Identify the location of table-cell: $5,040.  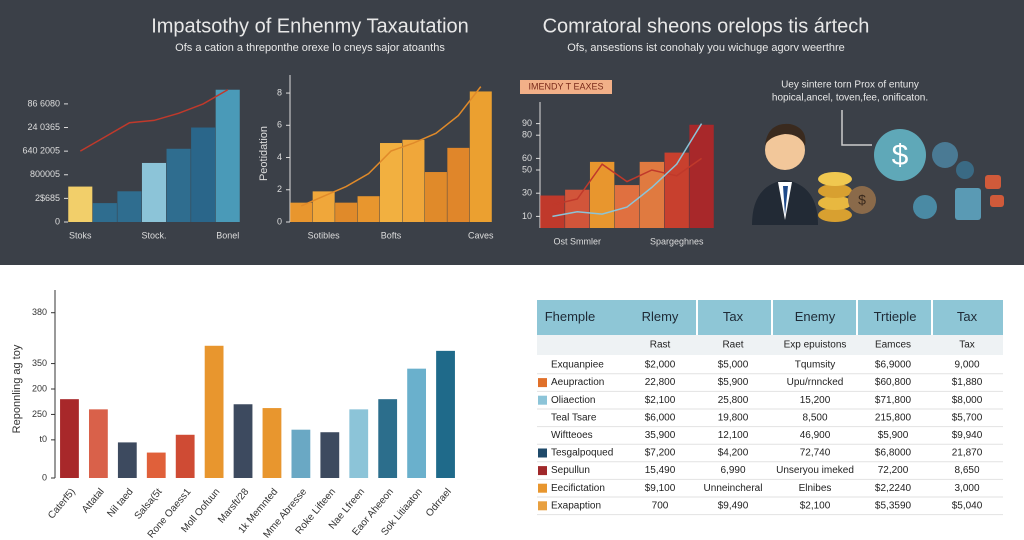
(967, 505).